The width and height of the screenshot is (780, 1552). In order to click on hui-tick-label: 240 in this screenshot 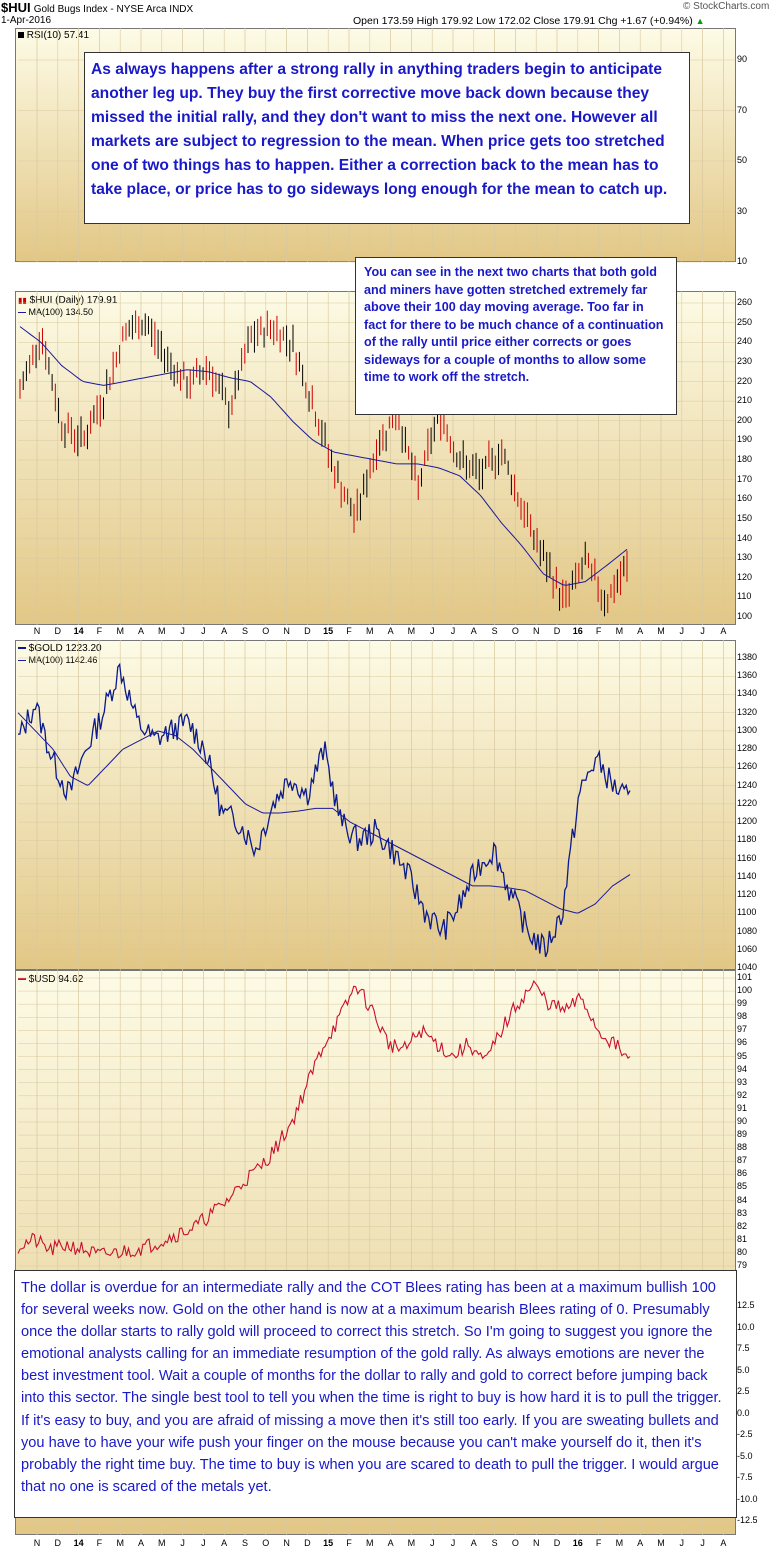, I will do `click(745, 341)`.